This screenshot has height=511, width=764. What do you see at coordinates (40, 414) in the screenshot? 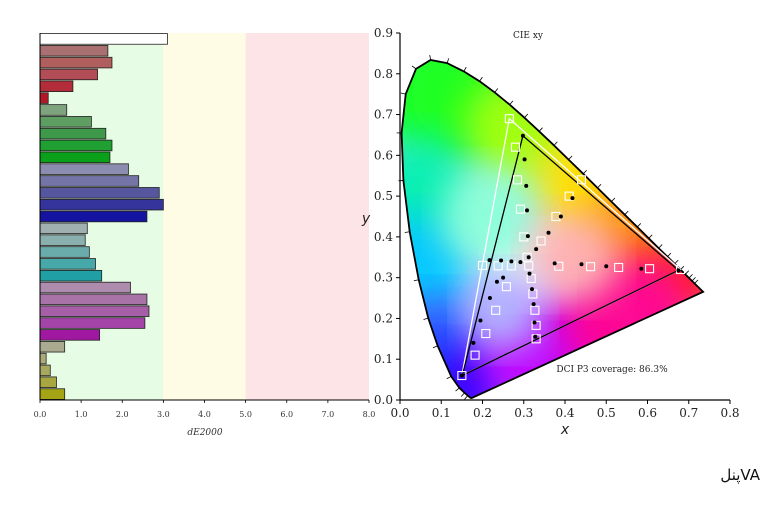
I see `bar-x-tick-label: 0.0` at bounding box center [40, 414].